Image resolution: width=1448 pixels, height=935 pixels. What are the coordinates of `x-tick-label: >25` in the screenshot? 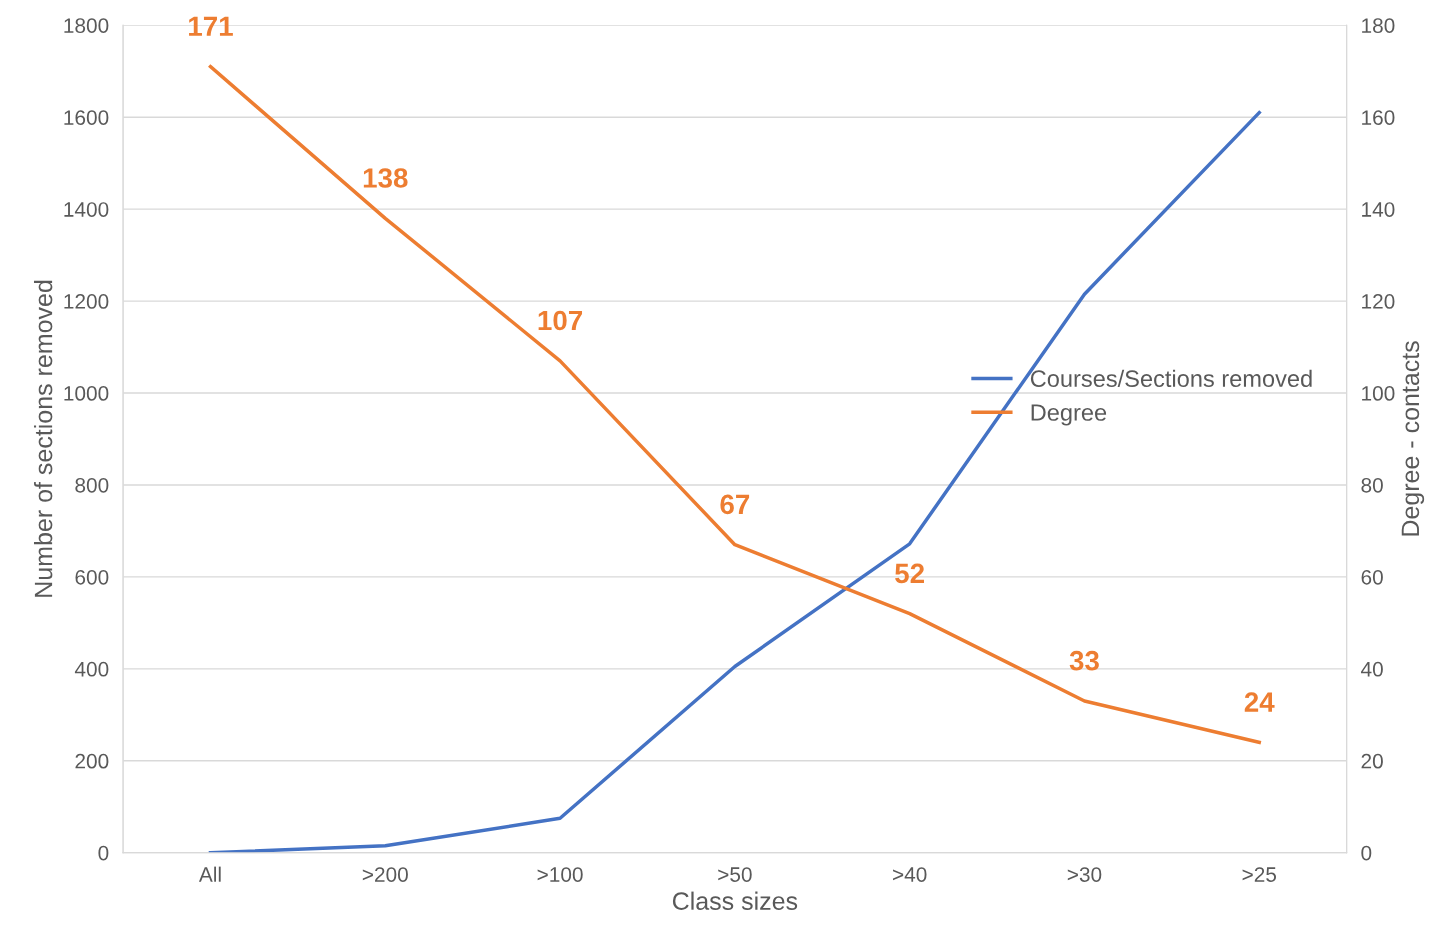 It's located at (1259, 874).